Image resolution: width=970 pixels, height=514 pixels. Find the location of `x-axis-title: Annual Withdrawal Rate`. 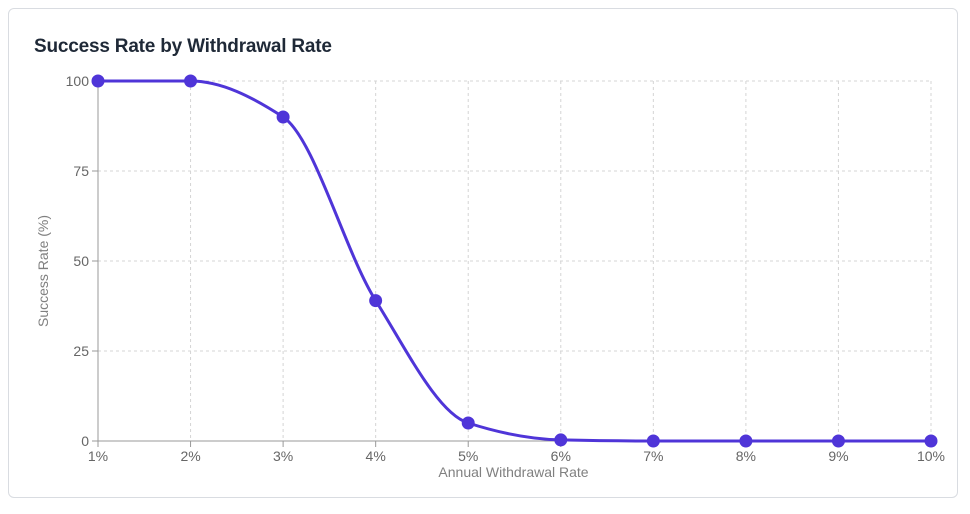

x-axis-title: Annual Withdrawal Rate is located at coordinates (513, 472).